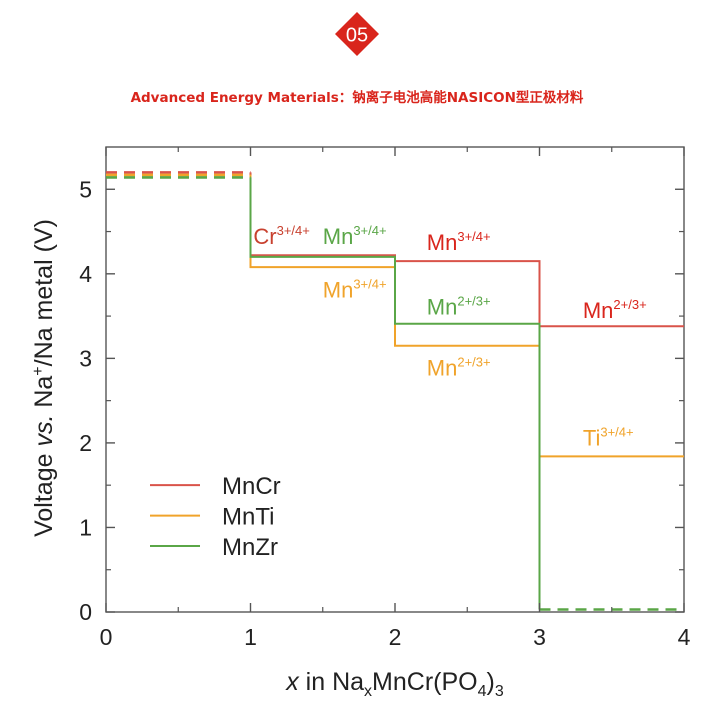 Image resolution: width=714 pixels, height=706 pixels. What do you see at coordinates (281, 236) in the screenshot?
I see `redox-annotation: Cr3+/4+` at bounding box center [281, 236].